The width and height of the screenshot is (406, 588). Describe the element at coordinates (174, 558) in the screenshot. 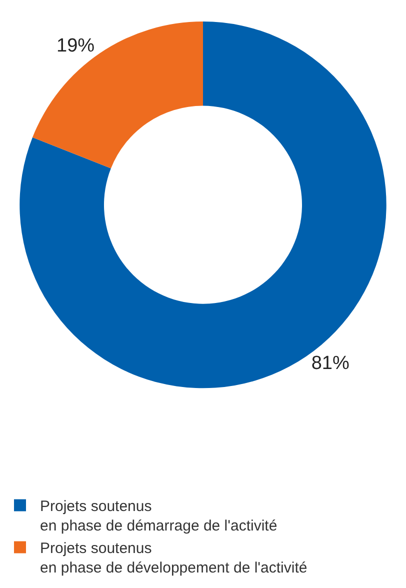

I see `legend-label: Projets soutenus en phase de développement de l'activité` at that location.